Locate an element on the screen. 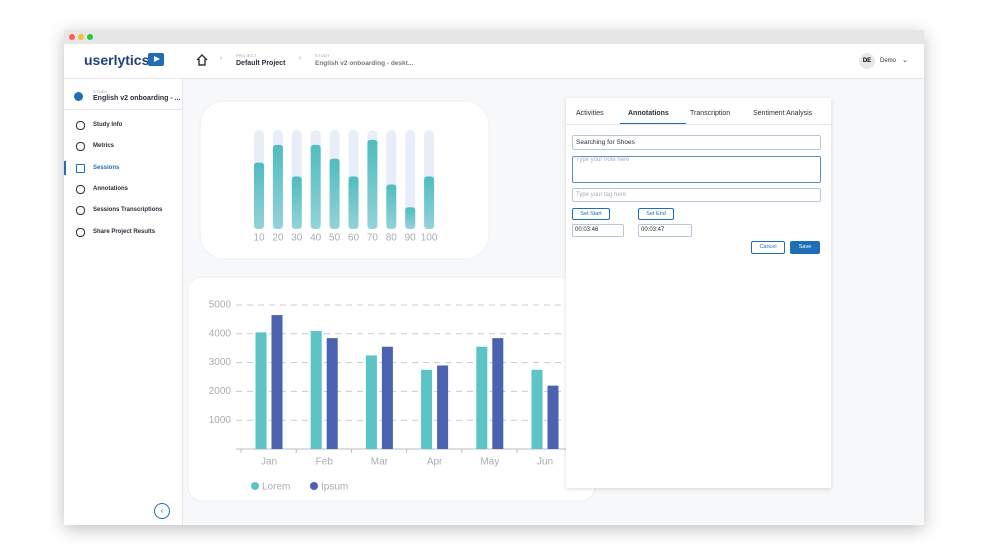 Image resolution: width=1000 pixels, height=559 pixels. sidebar-study-label: STUDY is located at coordinates (101, 91).